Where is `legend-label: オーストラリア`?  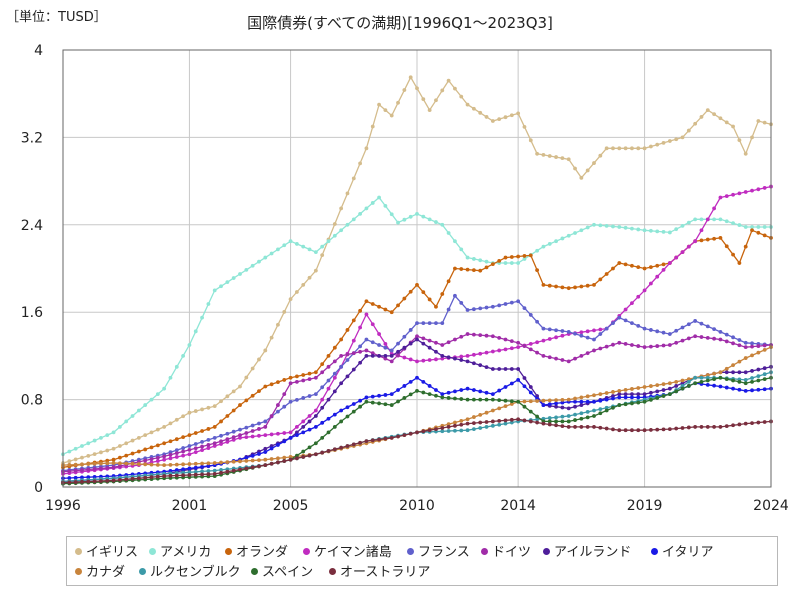
legend-label: オーストラリア is located at coordinates (385, 572).